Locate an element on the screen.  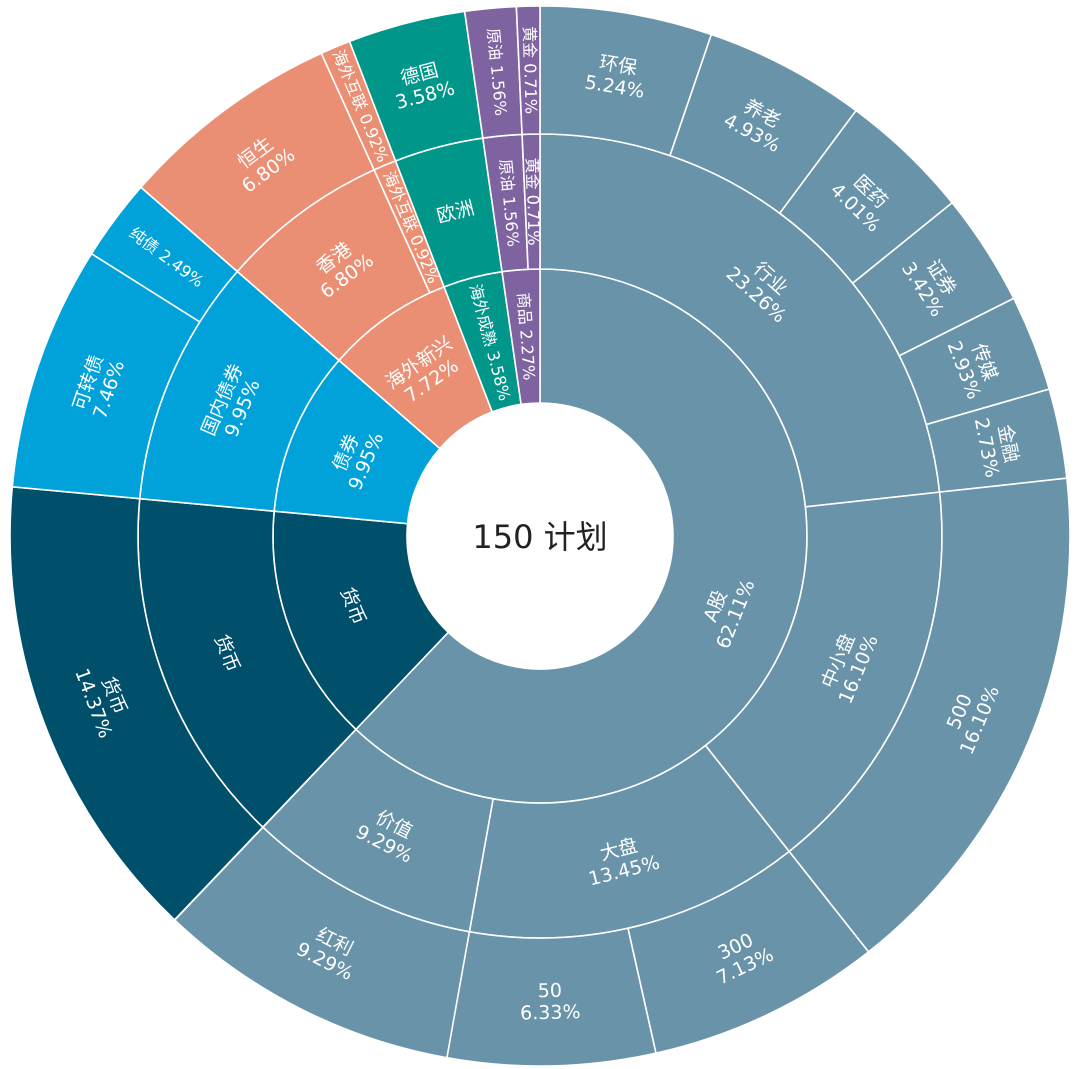
segment-label: 原油 1.56% is located at coordinates (497, 71).